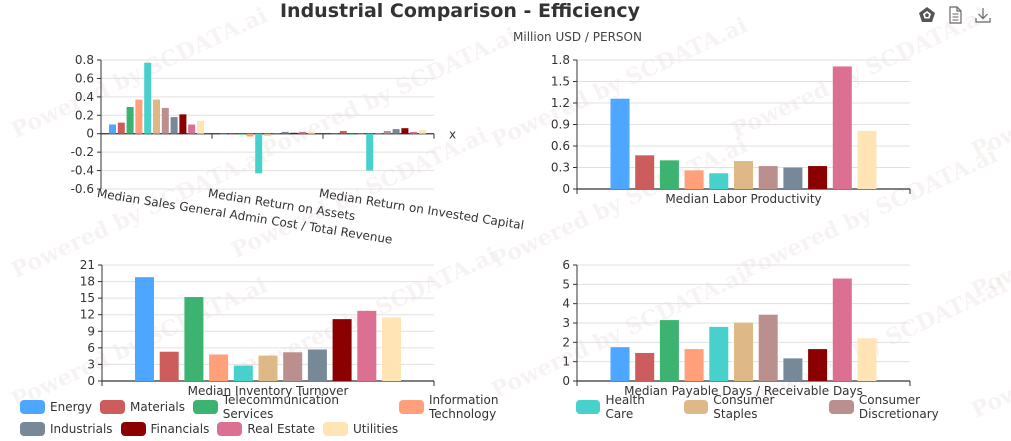 The width and height of the screenshot is (1011, 441). What do you see at coordinates (955, 15) in the screenshot?
I see `document-icon` at bounding box center [955, 15].